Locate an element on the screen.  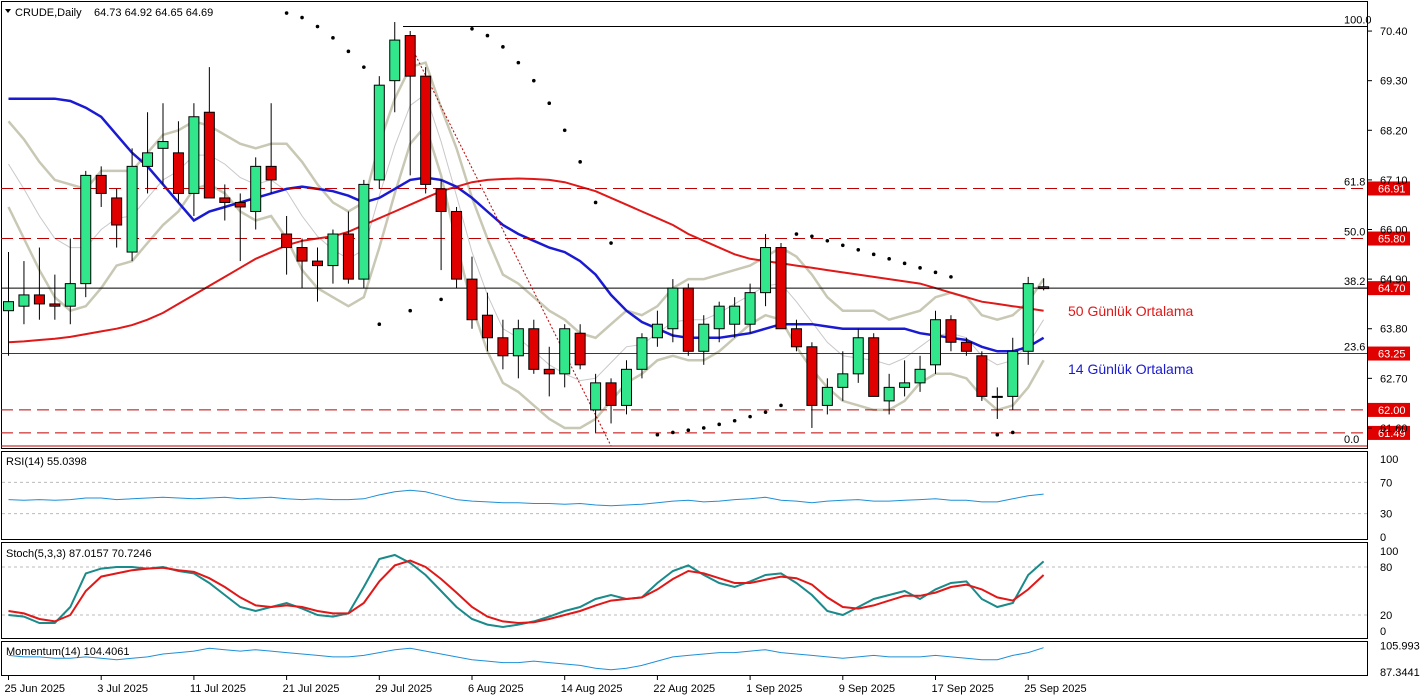
price-axis-label: 70.40 is located at coordinates (1394, 32).